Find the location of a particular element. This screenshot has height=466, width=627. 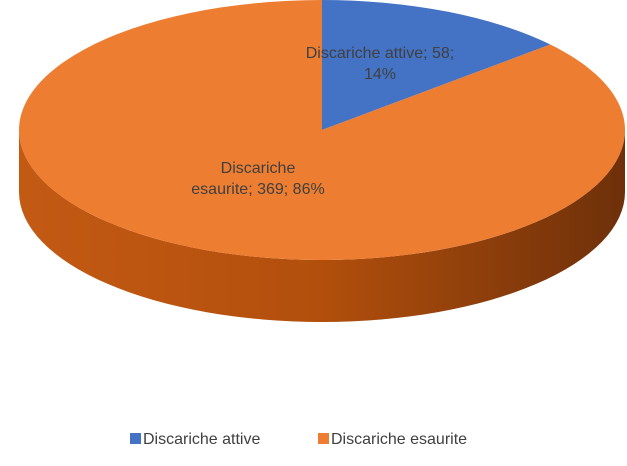

data-label: Discariche esaurite; 369; 86% is located at coordinates (258, 179).